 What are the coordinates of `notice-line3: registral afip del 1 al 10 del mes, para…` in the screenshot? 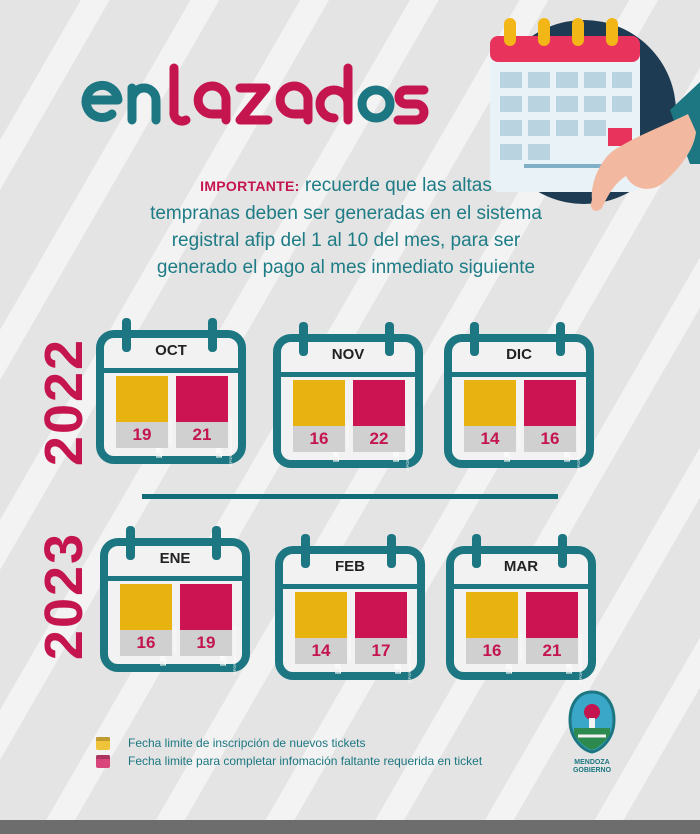 It's located at (346, 240).